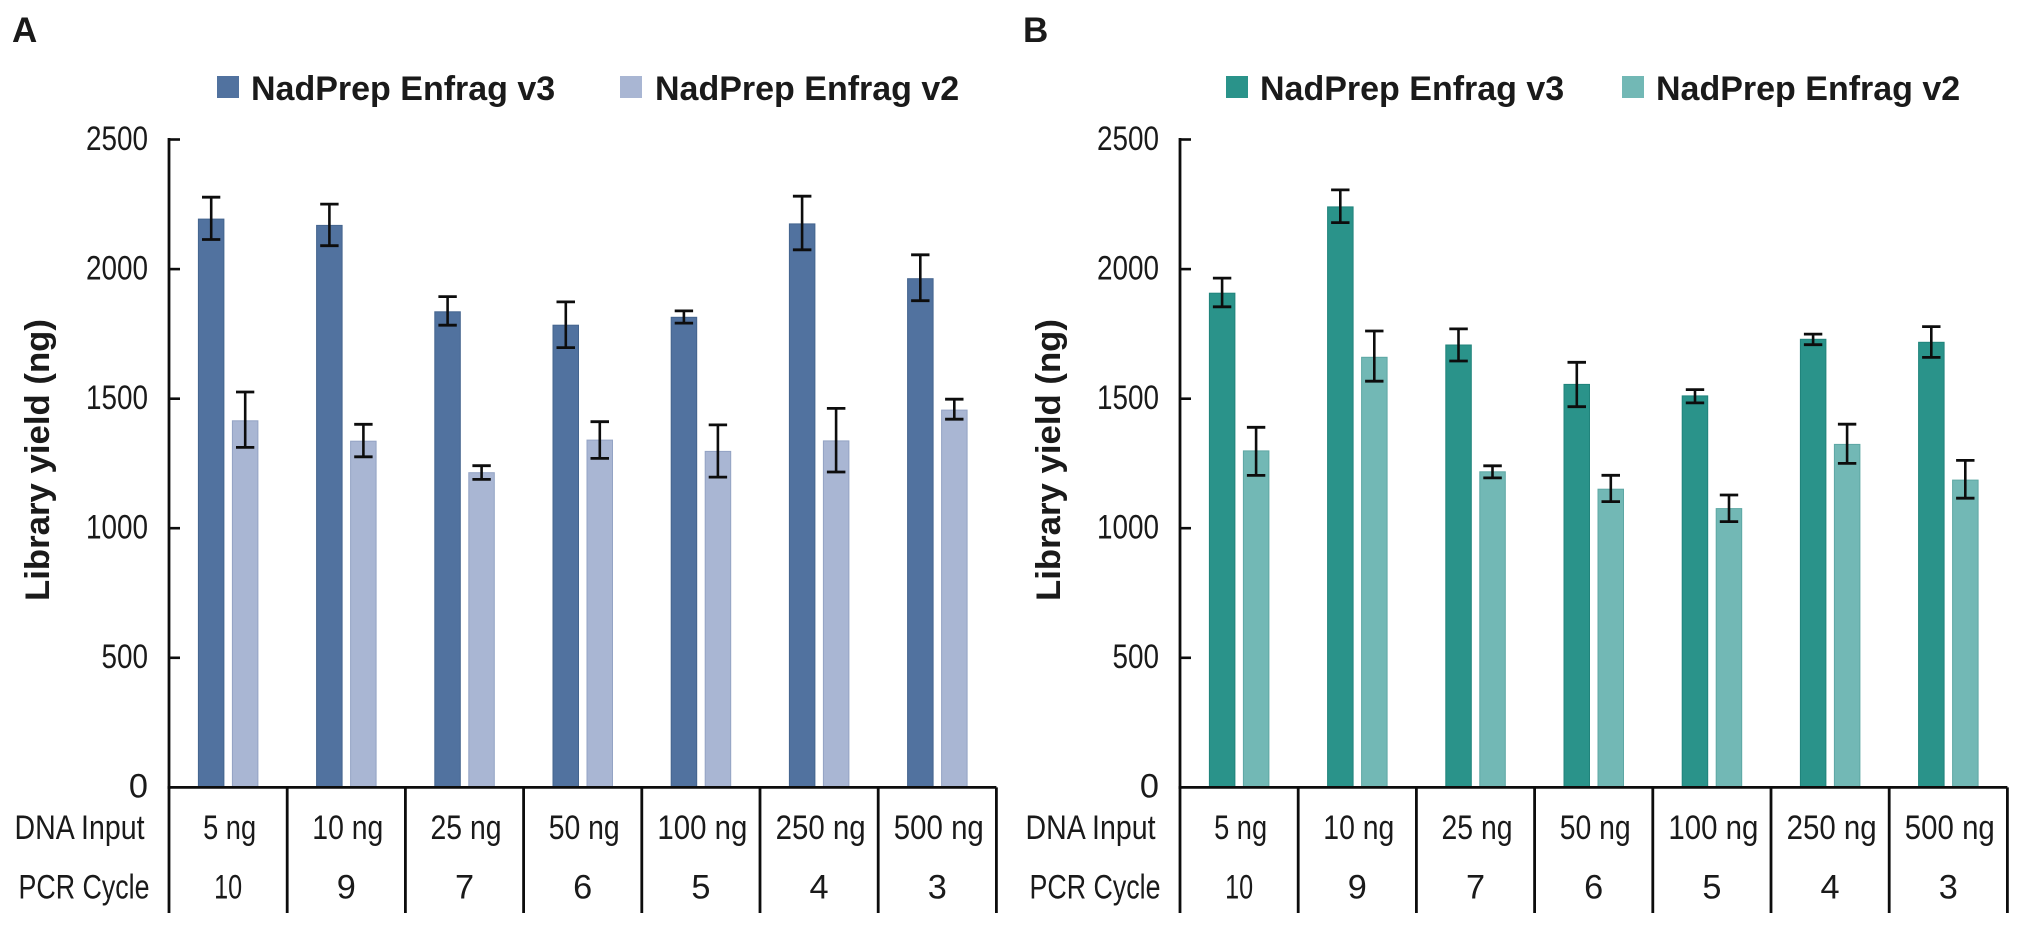  What do you see at coordinates (1035, 30) in the screenshot?
I see `svg-text: B` at bounding box center [1035, 30].